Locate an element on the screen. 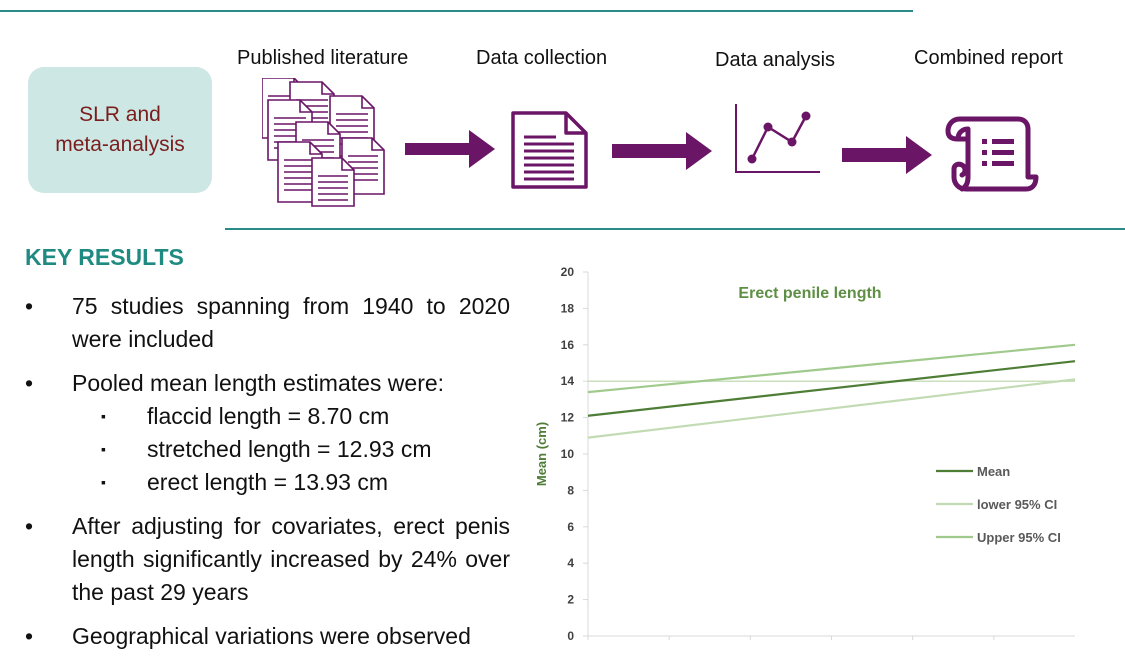 The height and width of the screenshot is (664, 1125). line-graph-icon is located at coordinates (777, 138).